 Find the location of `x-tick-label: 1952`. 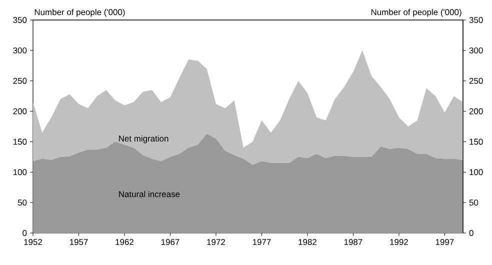

x-tick-label: 1952 is located at coordinates (33, 242).